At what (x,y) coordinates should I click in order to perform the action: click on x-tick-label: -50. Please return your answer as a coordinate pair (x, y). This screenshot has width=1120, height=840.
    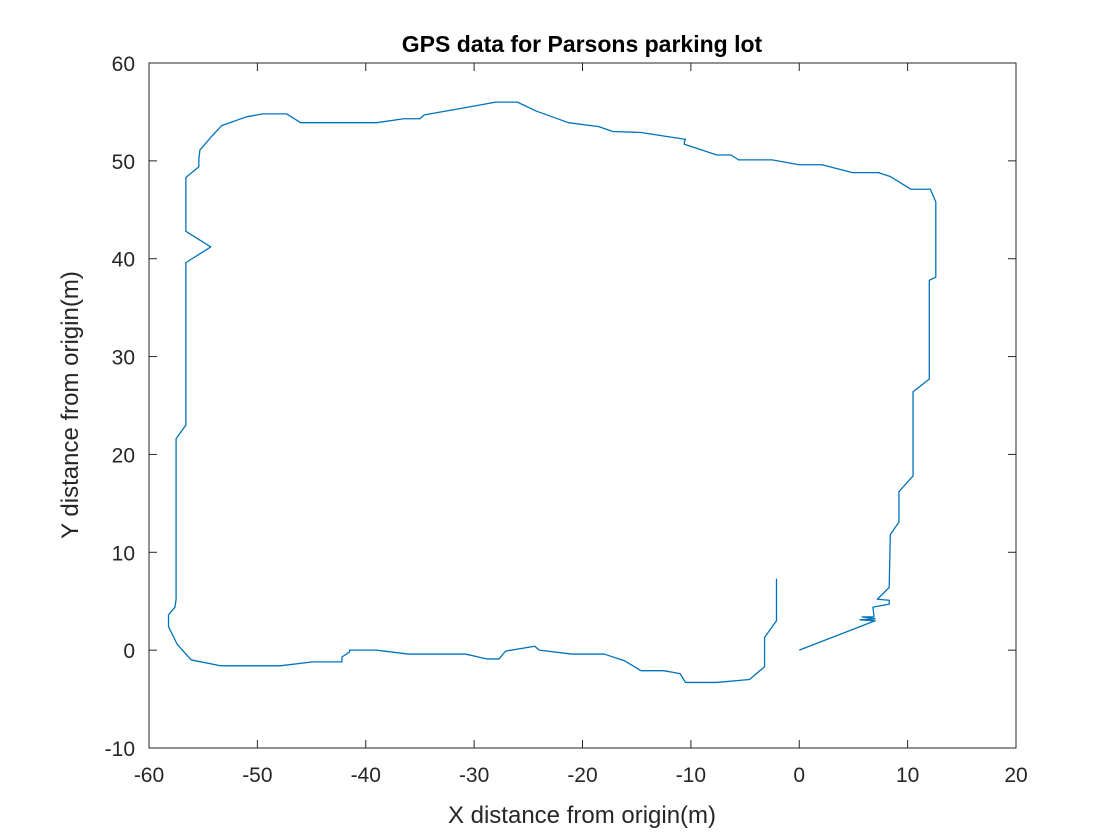
    Looking at the image, I should click on (257, 775).